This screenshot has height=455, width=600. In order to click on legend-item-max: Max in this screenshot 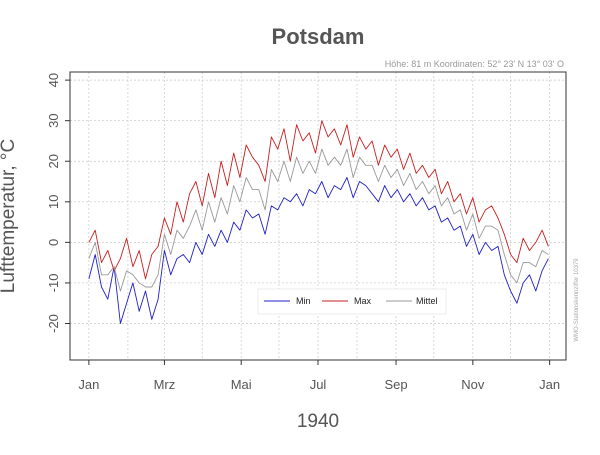, I will do `click(347, 301)`.